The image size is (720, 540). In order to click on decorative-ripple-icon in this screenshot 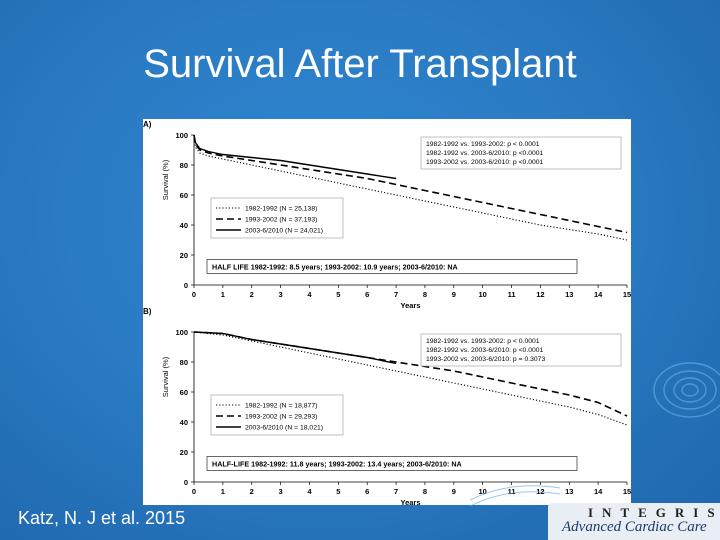, I will do `click(686, 390)`.